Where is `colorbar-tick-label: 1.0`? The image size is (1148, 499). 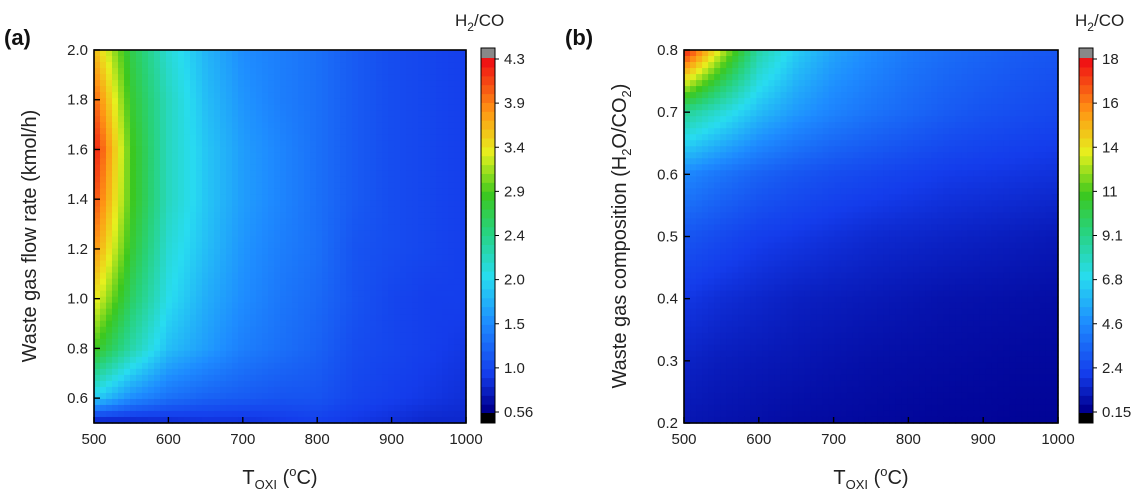 colorbar-tick-label: 1.0 is located at coordinates (514, 368).